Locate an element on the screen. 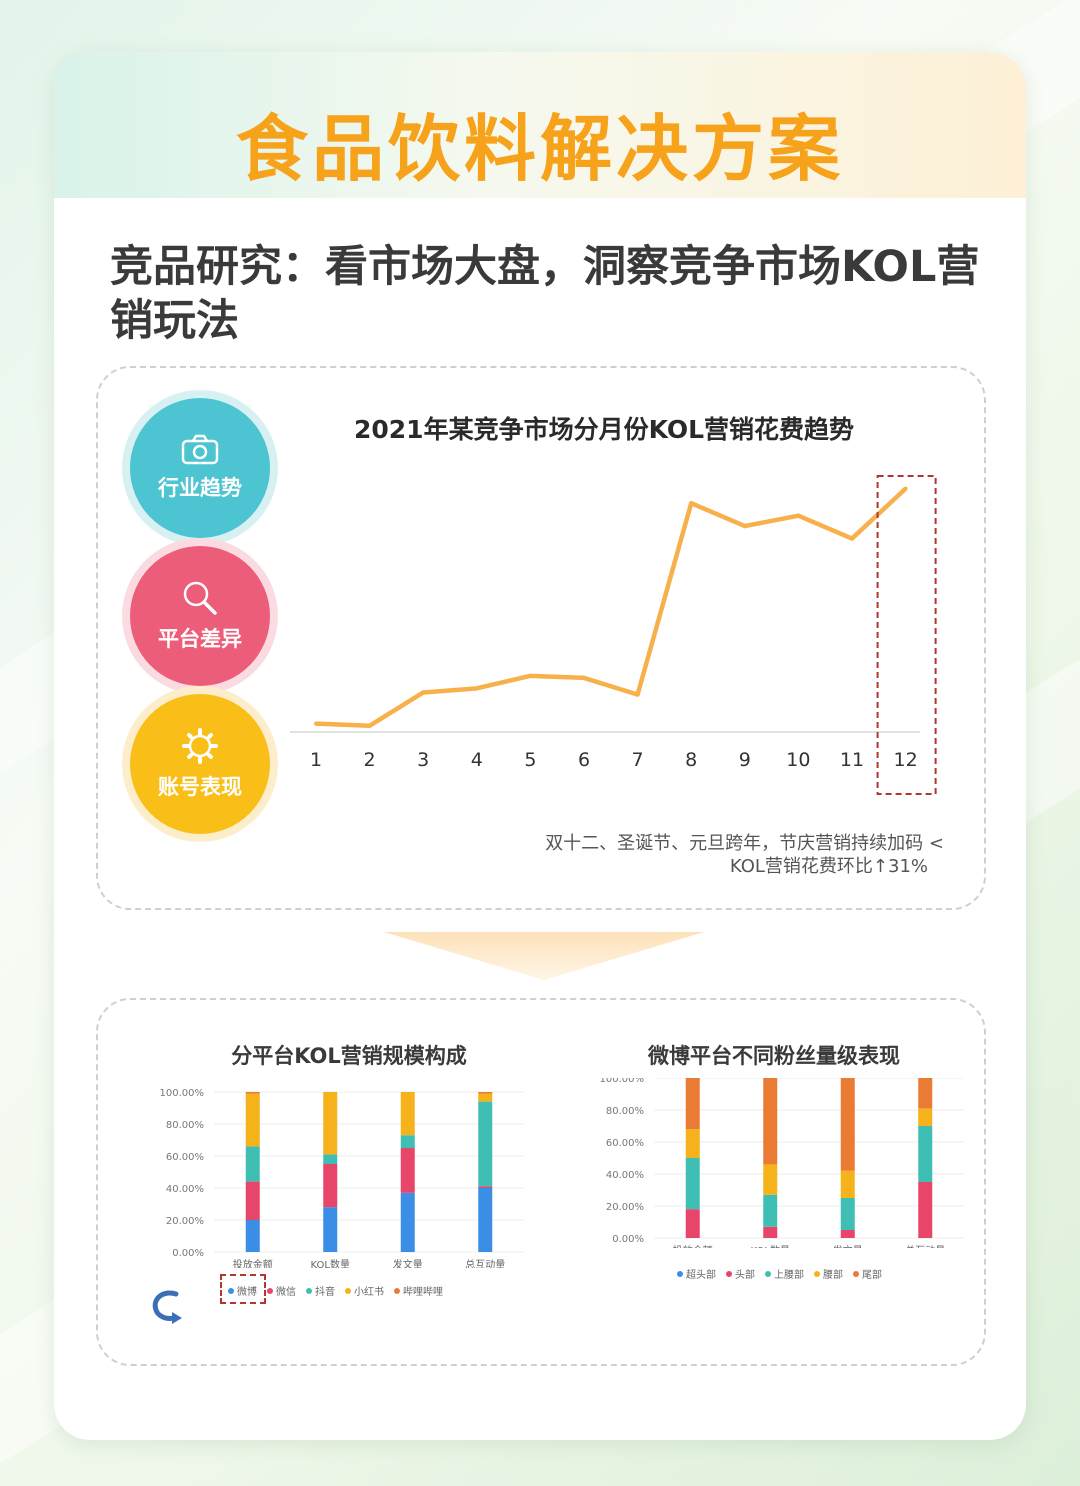  legend-label: 哔哩哔哩 is located at coordinates (423, 1292).